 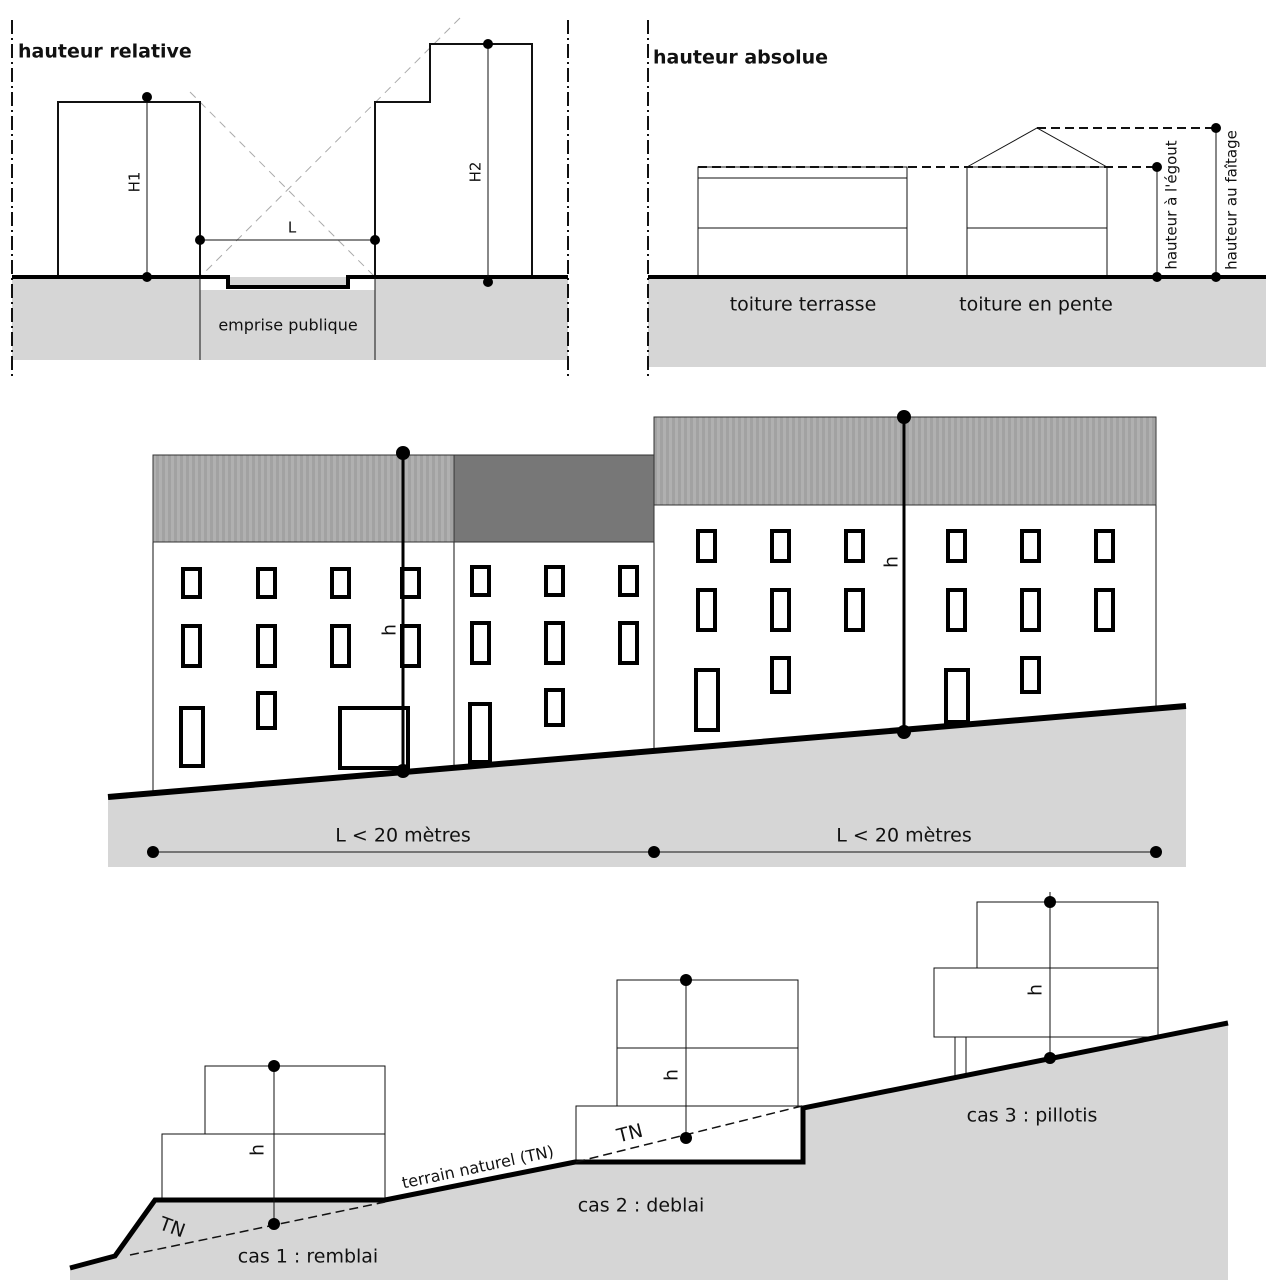 I want to click on label: hauteur à l'égout, so click(x=1172, y=204).